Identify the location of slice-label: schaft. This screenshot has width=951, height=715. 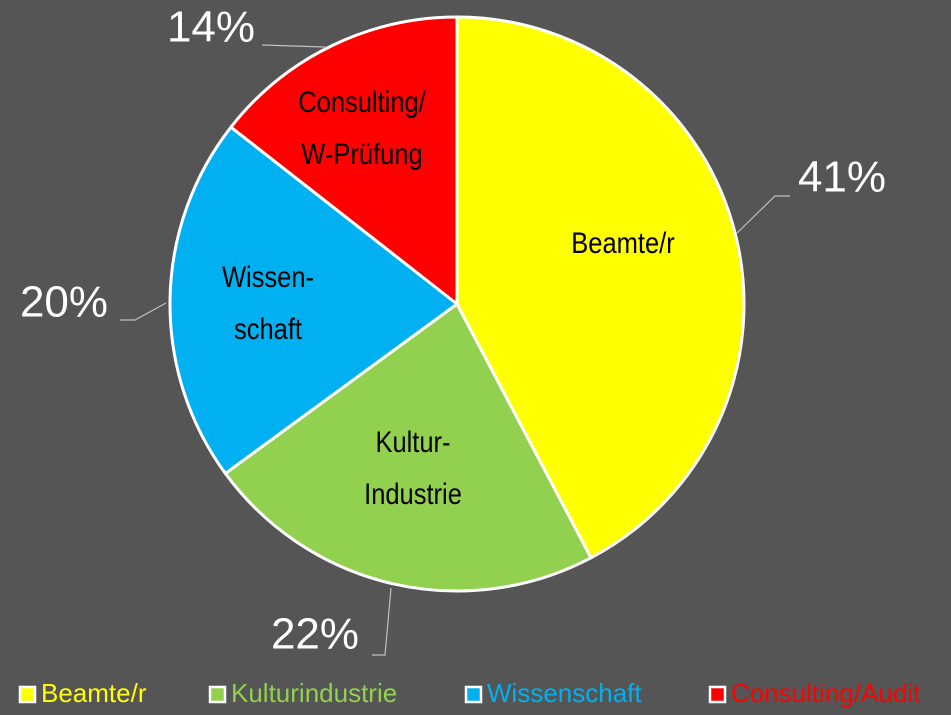
(268, 328).